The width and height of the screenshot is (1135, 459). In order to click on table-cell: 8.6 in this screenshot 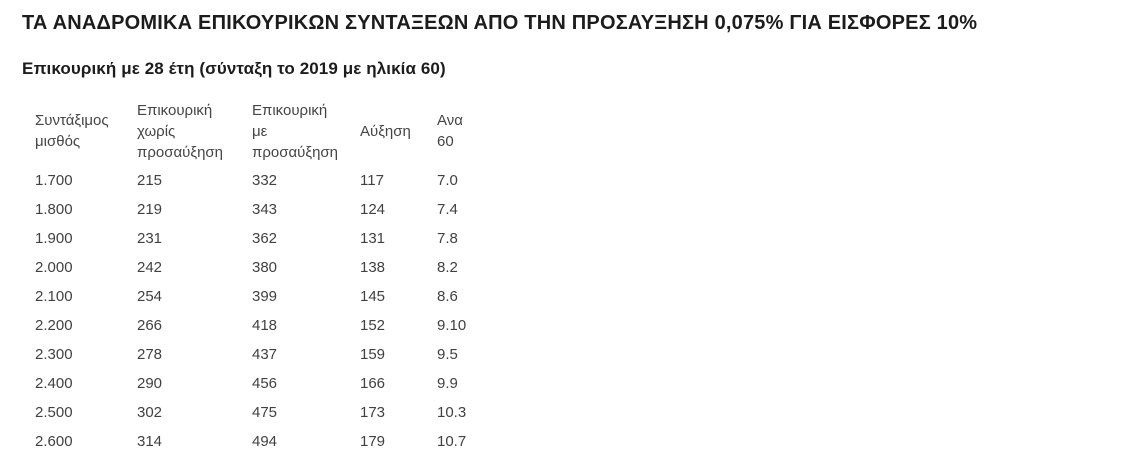, I will do `click(447, 296)`.